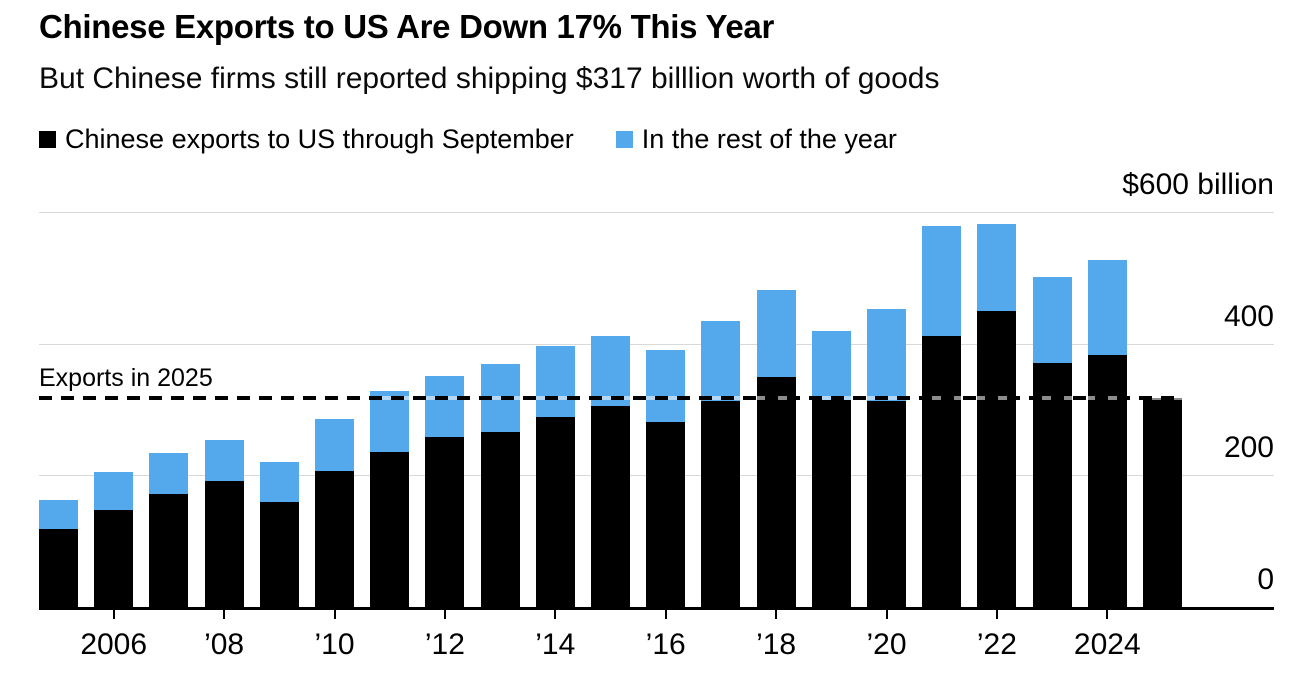 This screenshot has height=675, width=1311. What do you see at coordinates (445, 491) in the screenshot?
I see `bar-2012` at bounding box center [445, 491].